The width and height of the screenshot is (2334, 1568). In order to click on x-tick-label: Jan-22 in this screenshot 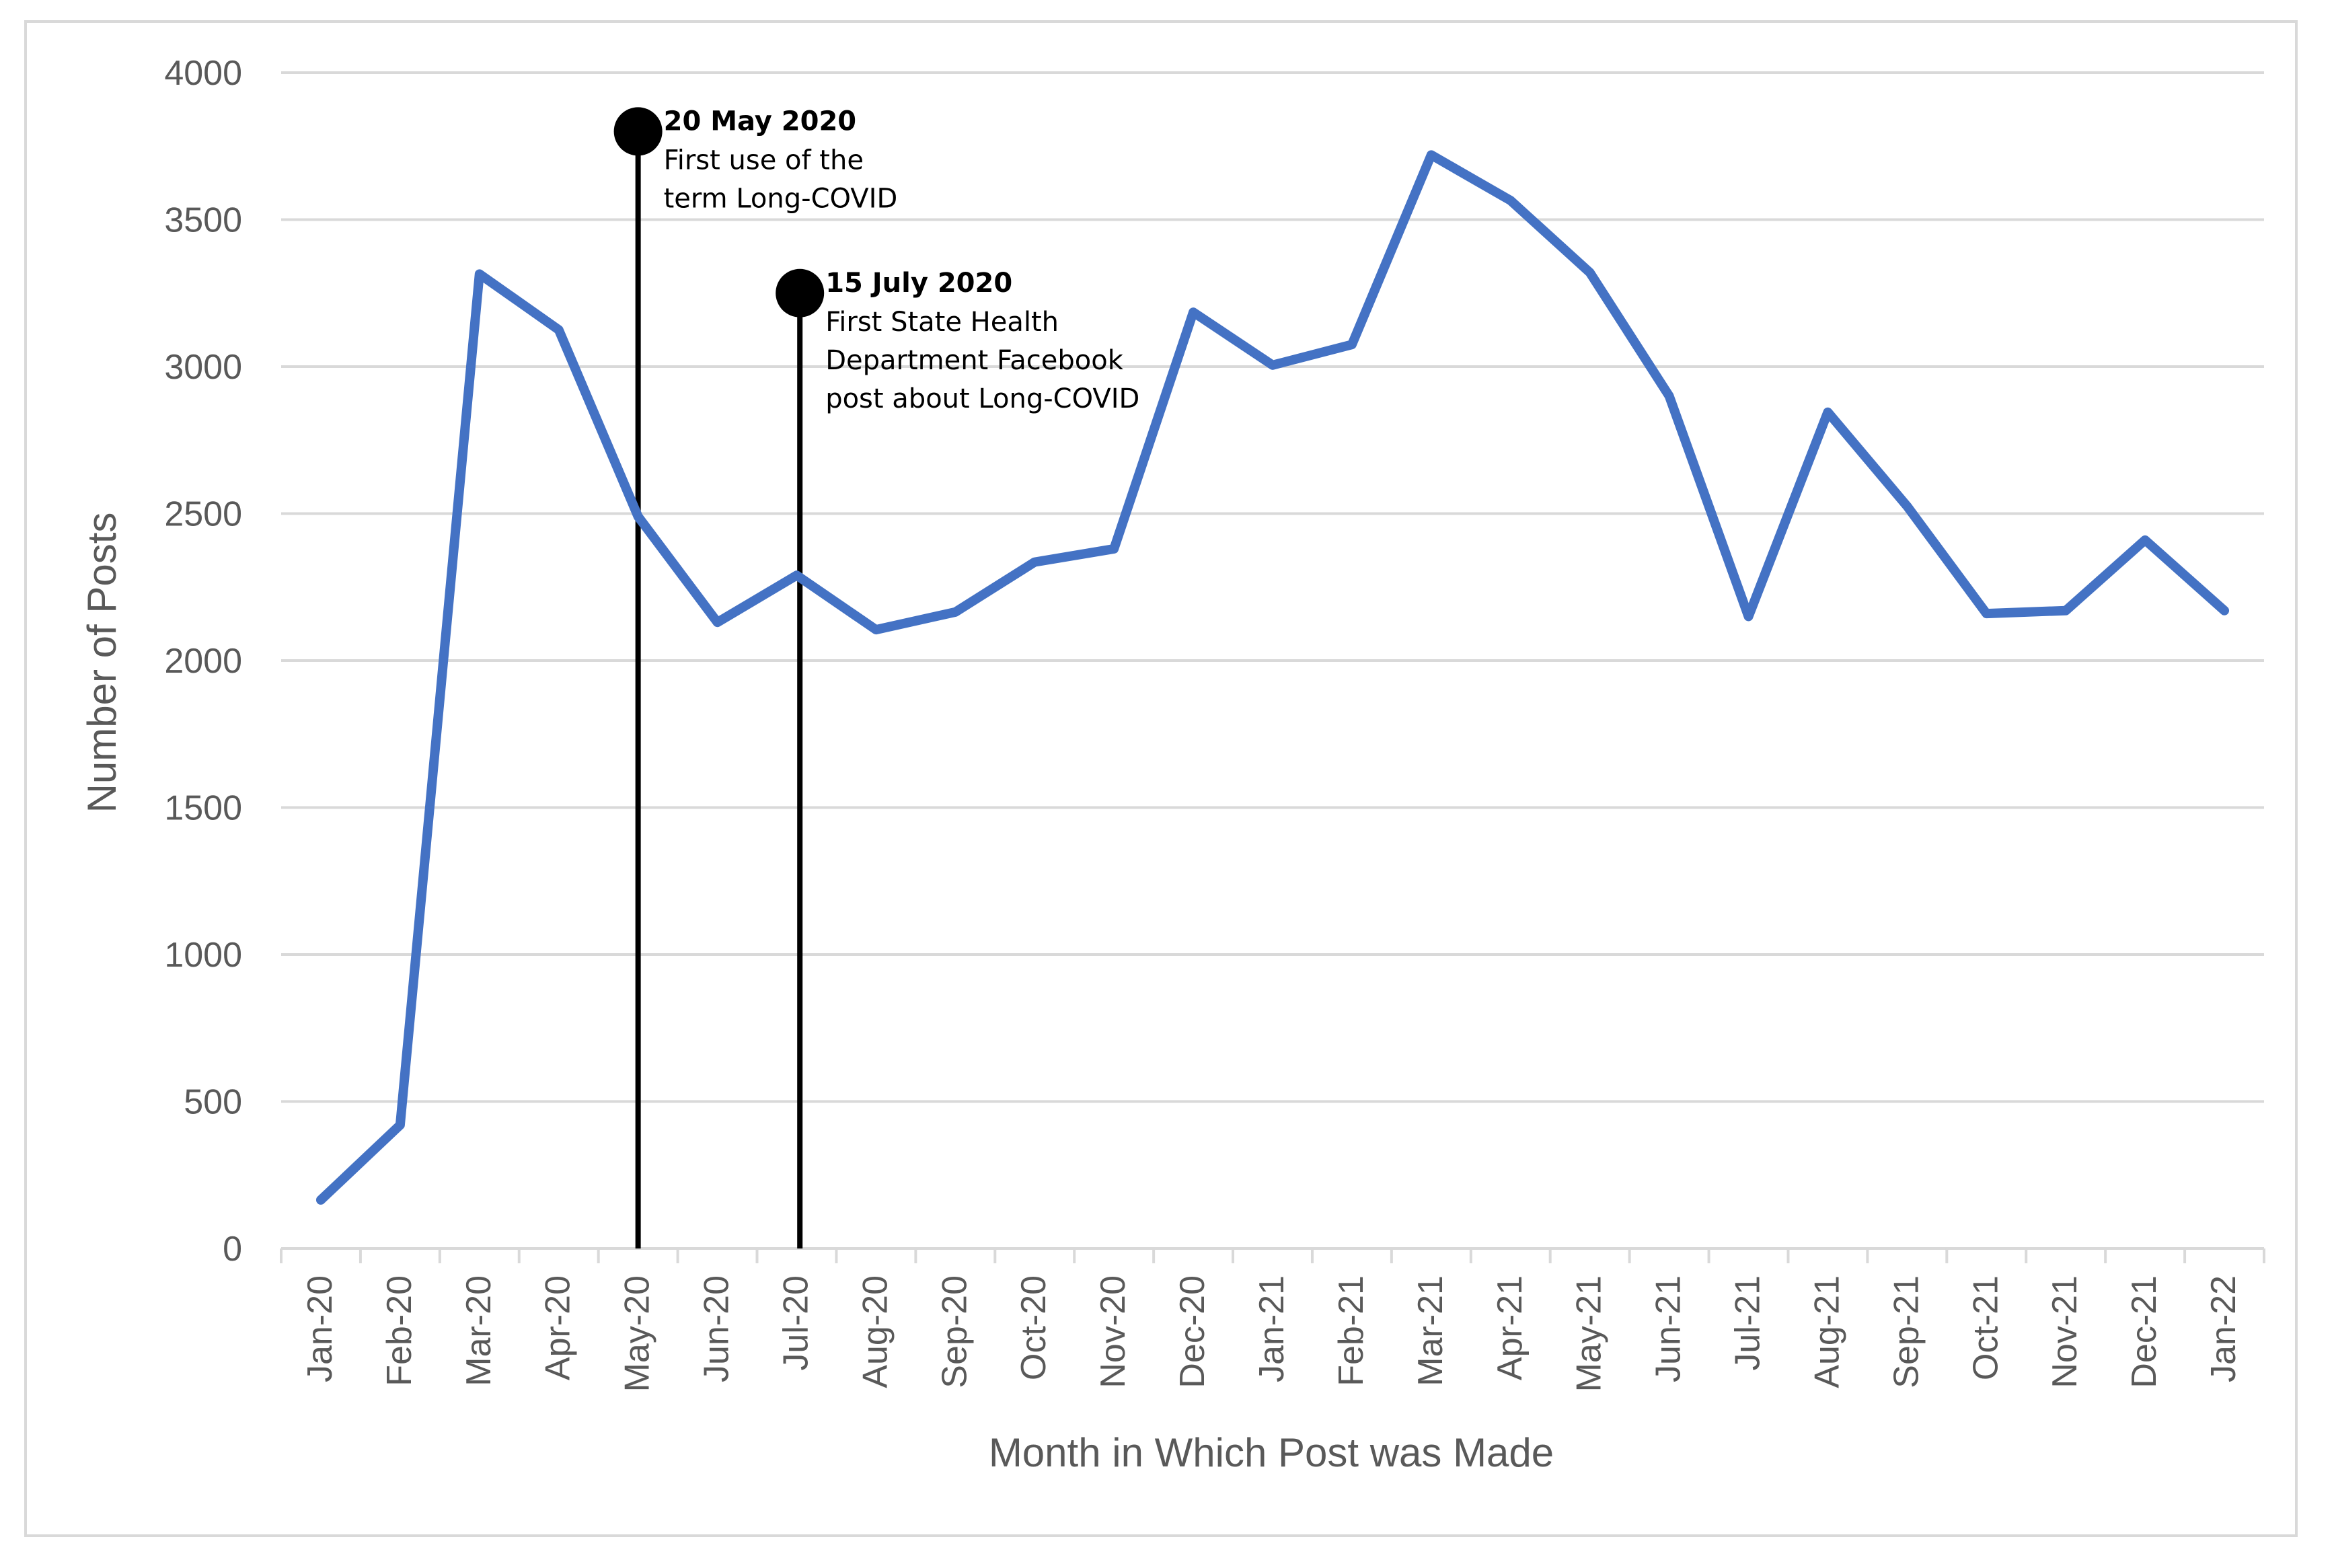, I will do `click(2223, 1328)`.